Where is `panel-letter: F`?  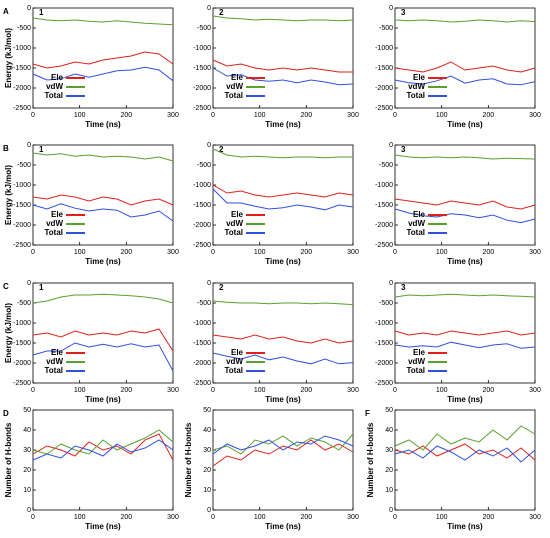 panel-letter: F is located at coordinates (367, 413).